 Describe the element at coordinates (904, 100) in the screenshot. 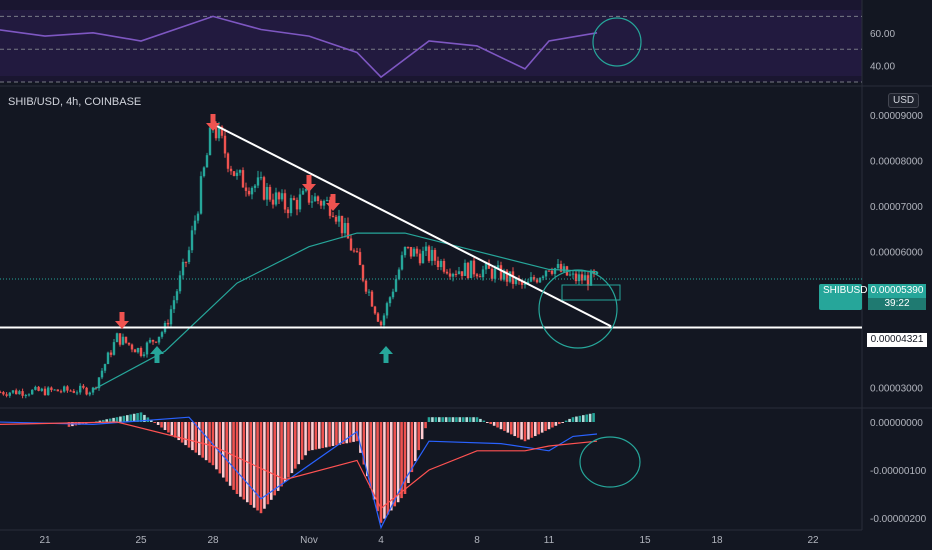

I see `currency-button: USD` at that location.